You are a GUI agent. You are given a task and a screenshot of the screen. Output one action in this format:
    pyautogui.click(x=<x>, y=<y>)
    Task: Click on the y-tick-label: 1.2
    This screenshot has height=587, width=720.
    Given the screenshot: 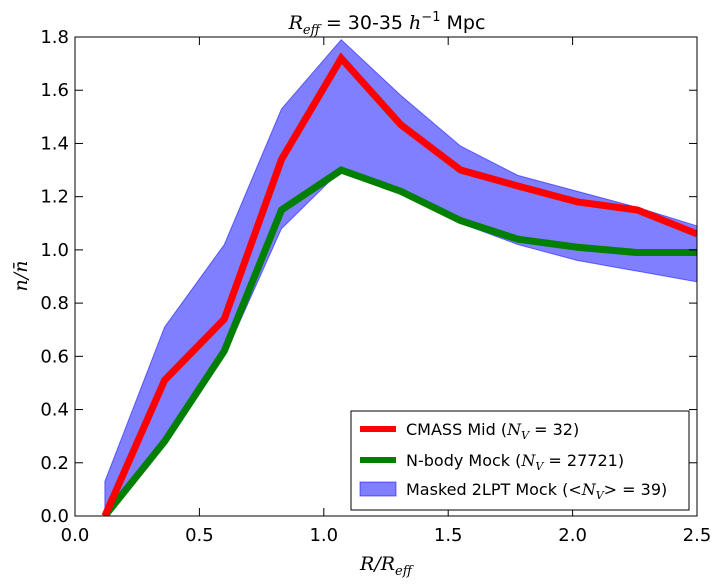 What is the action you would take?
    pyautogui.click(x=54, y=197)
    